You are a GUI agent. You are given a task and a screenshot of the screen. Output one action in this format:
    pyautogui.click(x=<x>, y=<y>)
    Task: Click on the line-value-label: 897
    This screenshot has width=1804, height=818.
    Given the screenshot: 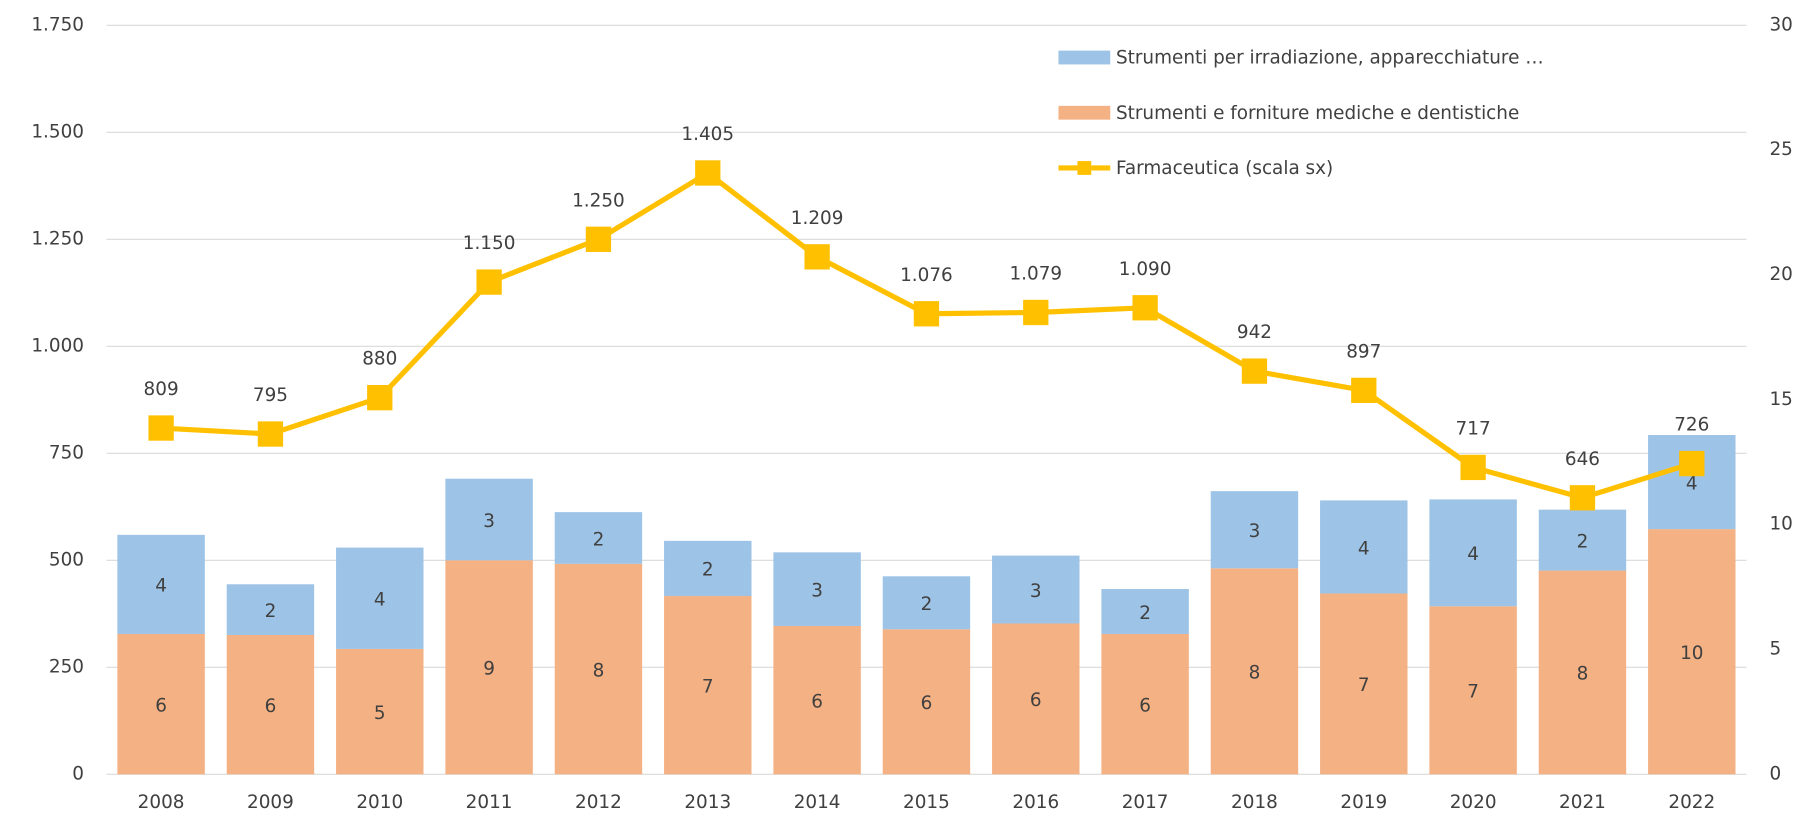 What is the action you would take?
    pyautogui.click(x=1363, y=351)
    